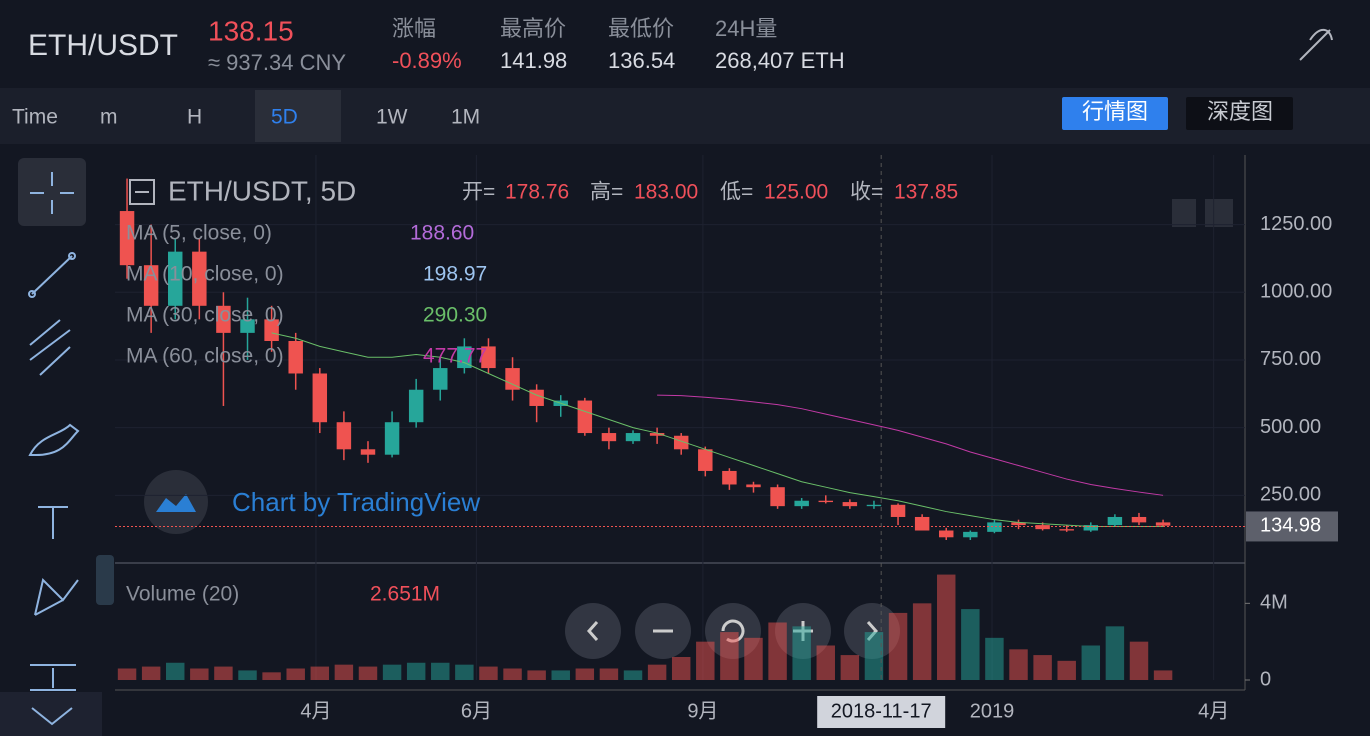  Describe the element at coordinates (465, 117) in the screenshot. I see `interval: 1M` at that location.